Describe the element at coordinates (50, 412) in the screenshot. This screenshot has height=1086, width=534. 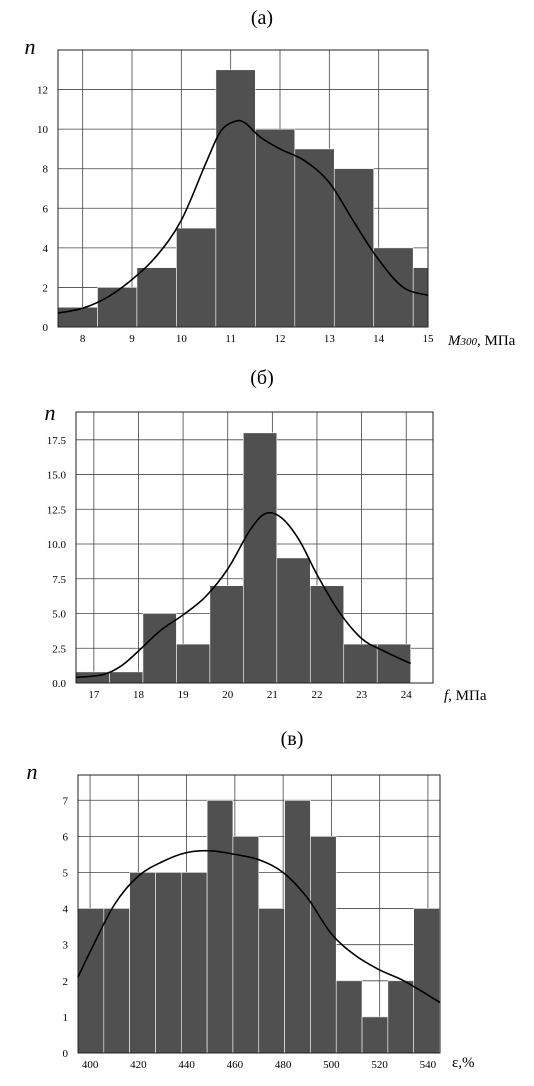
I see `panel-b-ylabel: n` at that location.